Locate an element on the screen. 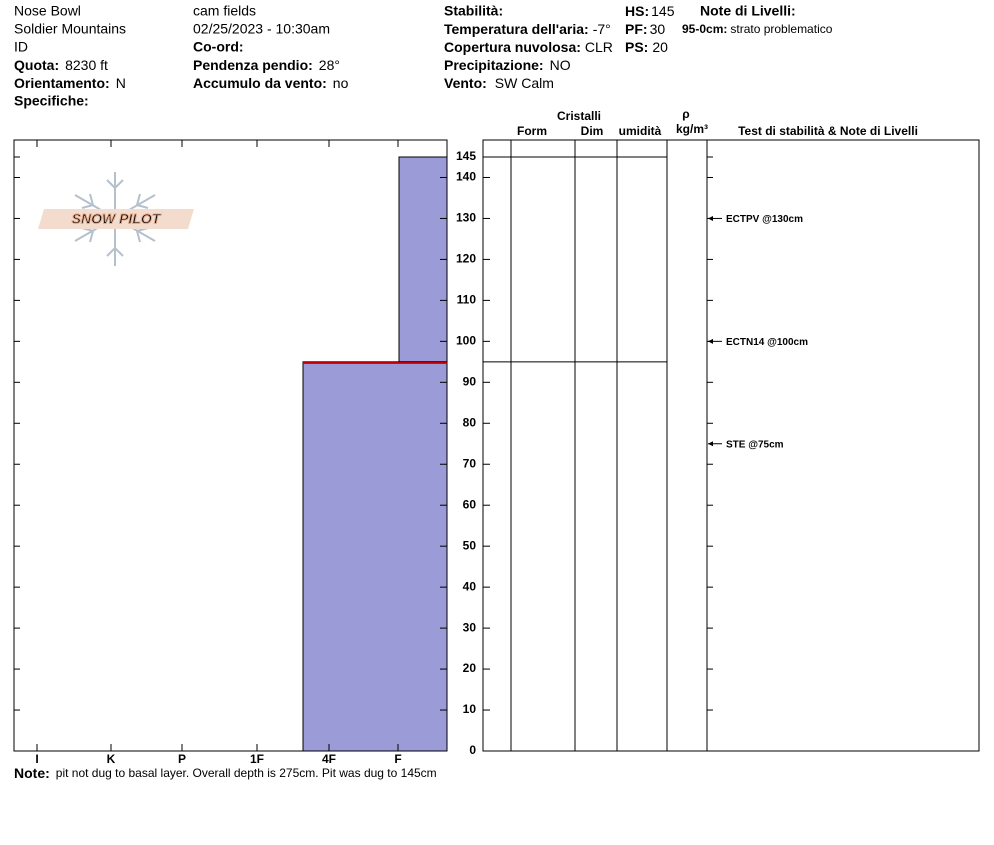 This screenshot has height=845, width=994. depth-label: 90 is located at coordinates (470, 381).